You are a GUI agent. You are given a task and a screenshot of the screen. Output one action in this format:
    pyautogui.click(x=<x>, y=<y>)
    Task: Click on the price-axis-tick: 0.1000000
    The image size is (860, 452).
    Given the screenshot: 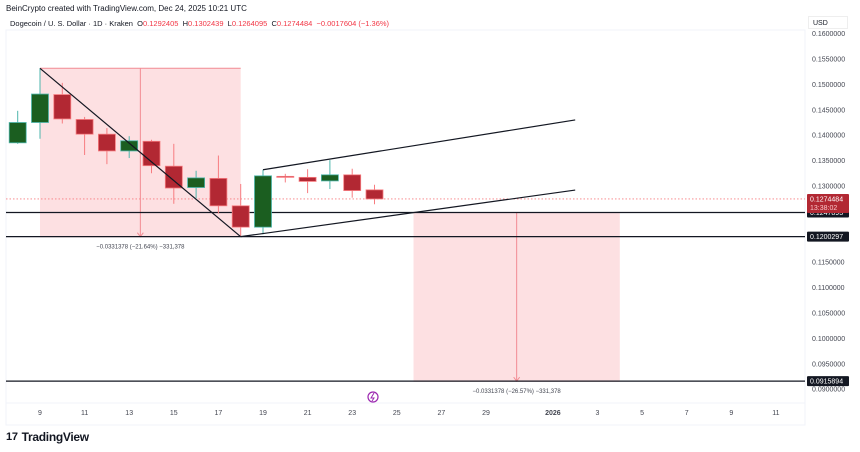 What is the action you would take?
    pyautogui.click(x=828, y=339)
    